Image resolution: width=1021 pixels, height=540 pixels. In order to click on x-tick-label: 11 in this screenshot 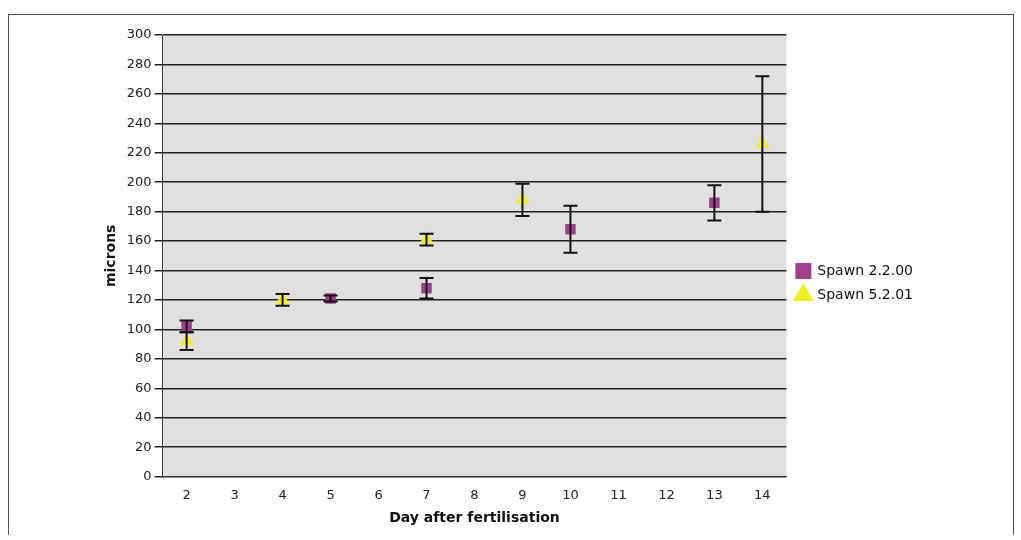, I will do `click(618, 494)`.